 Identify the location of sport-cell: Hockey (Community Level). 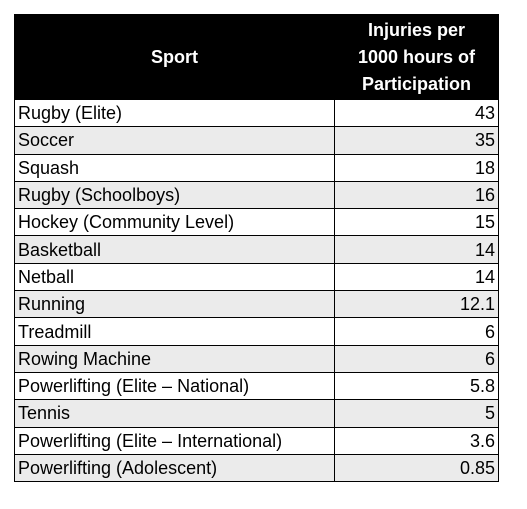
(174, 222).